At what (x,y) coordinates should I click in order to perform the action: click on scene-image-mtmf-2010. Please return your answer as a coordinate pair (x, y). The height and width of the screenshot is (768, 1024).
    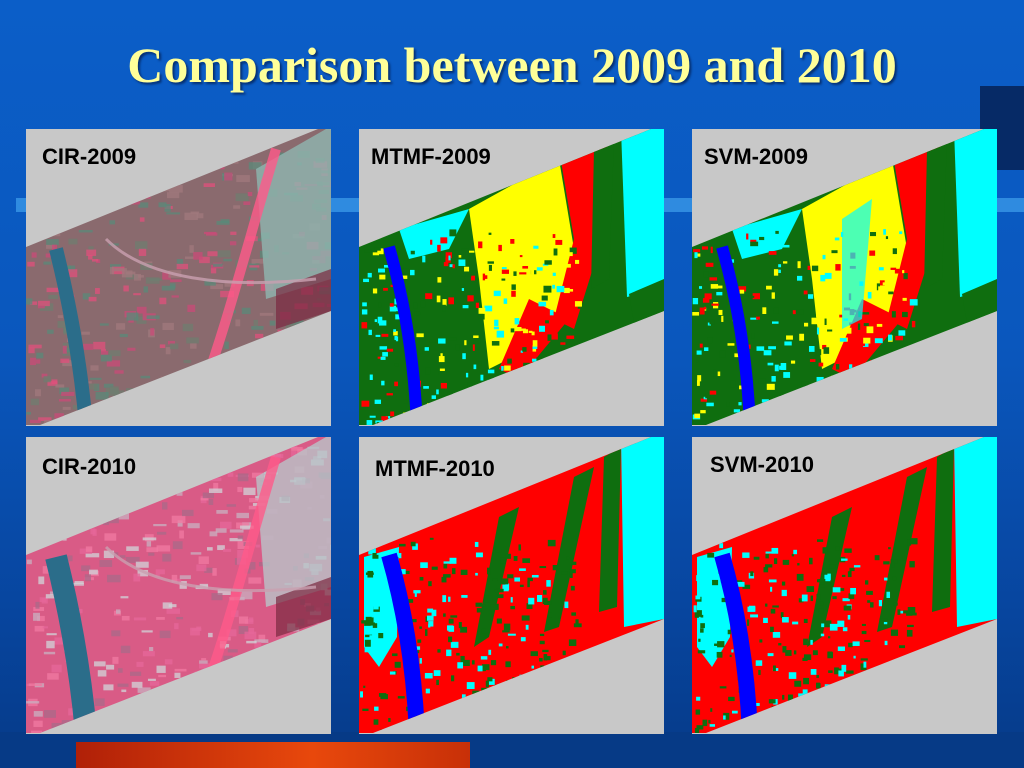
    Looking at the image, I should click on (511, 585).